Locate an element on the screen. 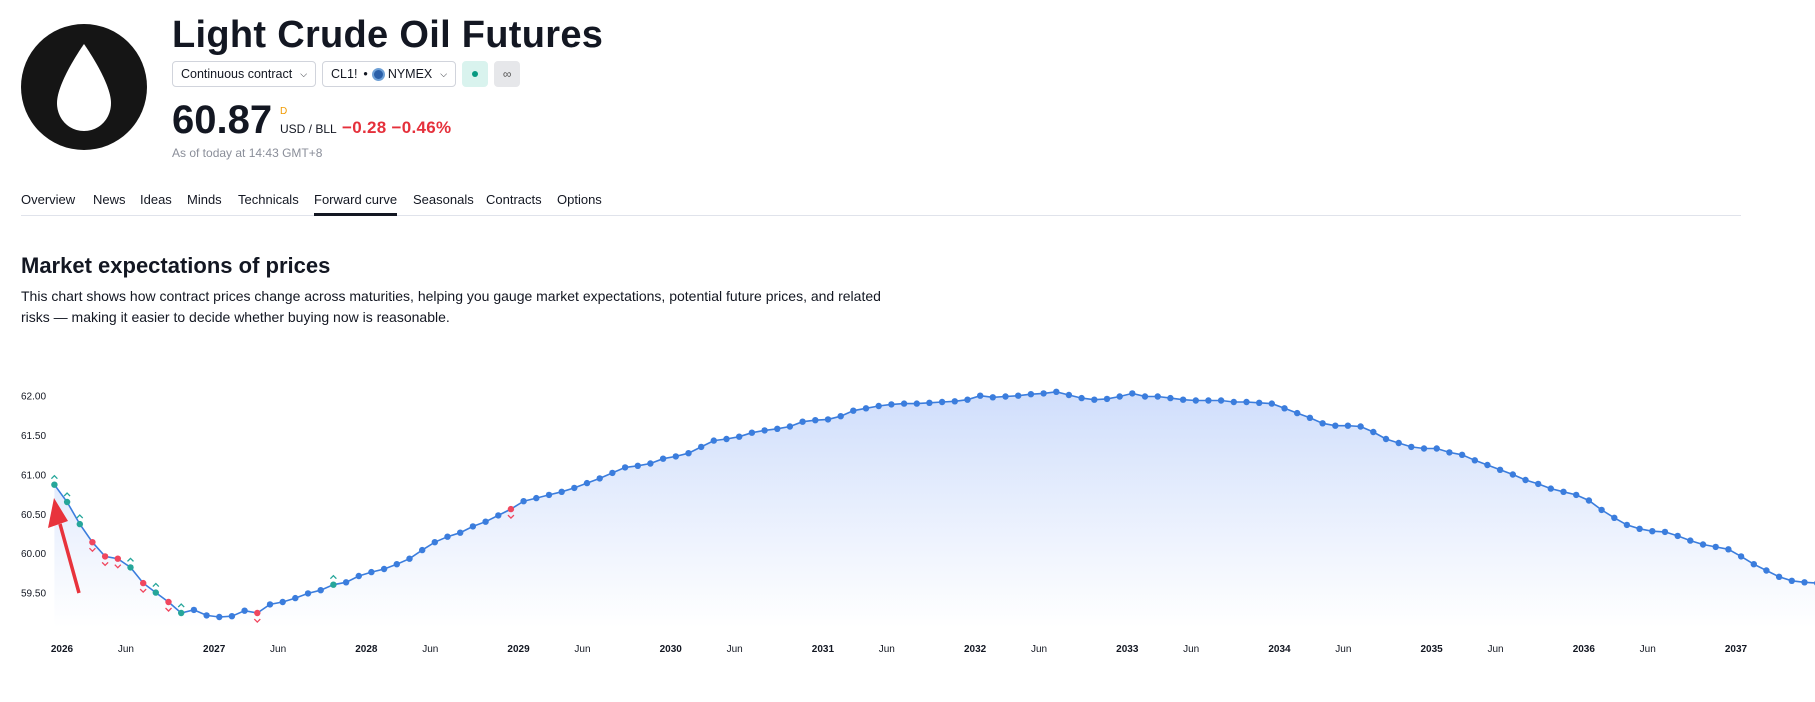 Image resolution: width=1815 pixels, height=702 pixels. as-of-timestamp: As of today at 14:43 GMT+8 is located at coordinates (247, 153).